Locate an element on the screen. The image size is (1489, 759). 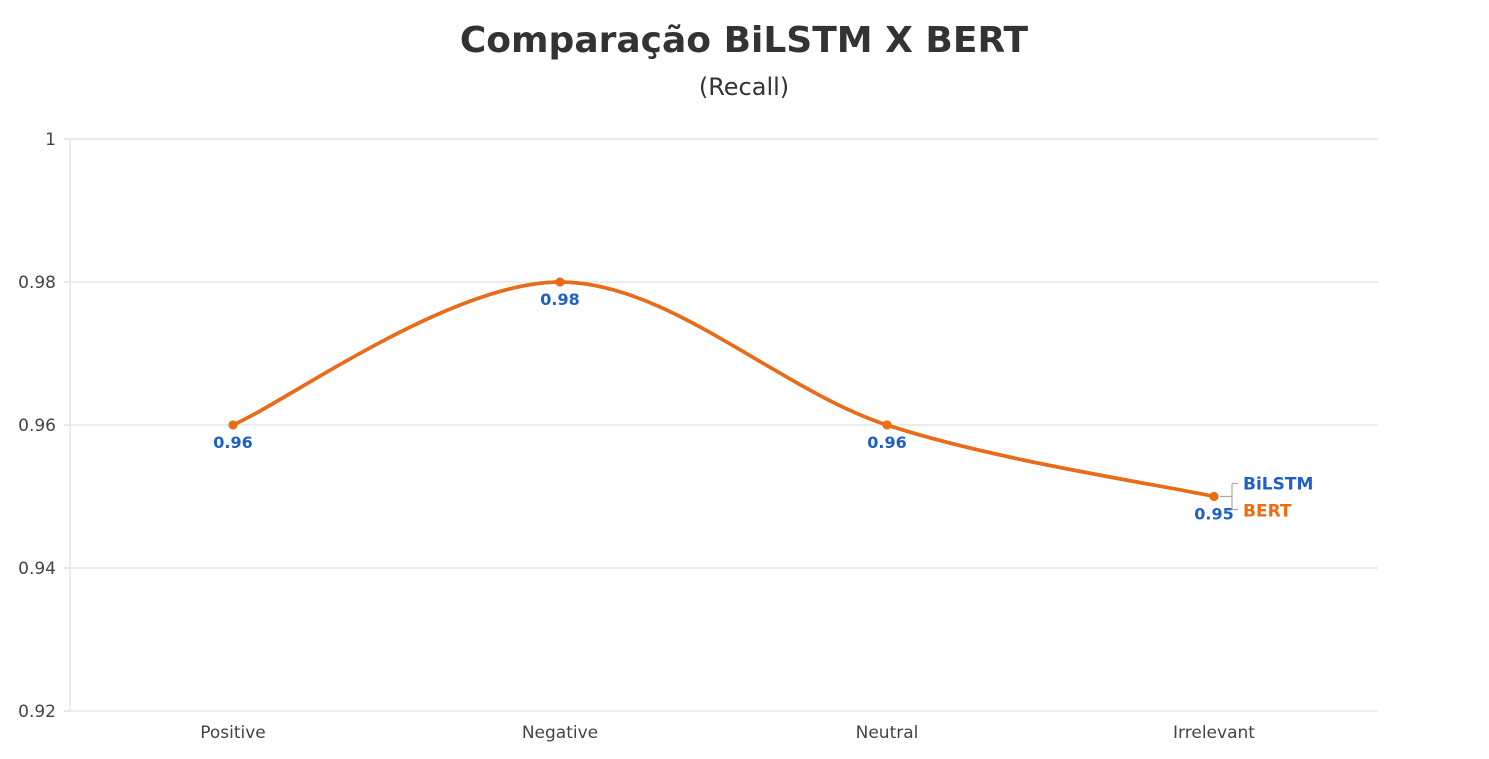
y-tick-label: 1 is located at coordinates (50, 140).